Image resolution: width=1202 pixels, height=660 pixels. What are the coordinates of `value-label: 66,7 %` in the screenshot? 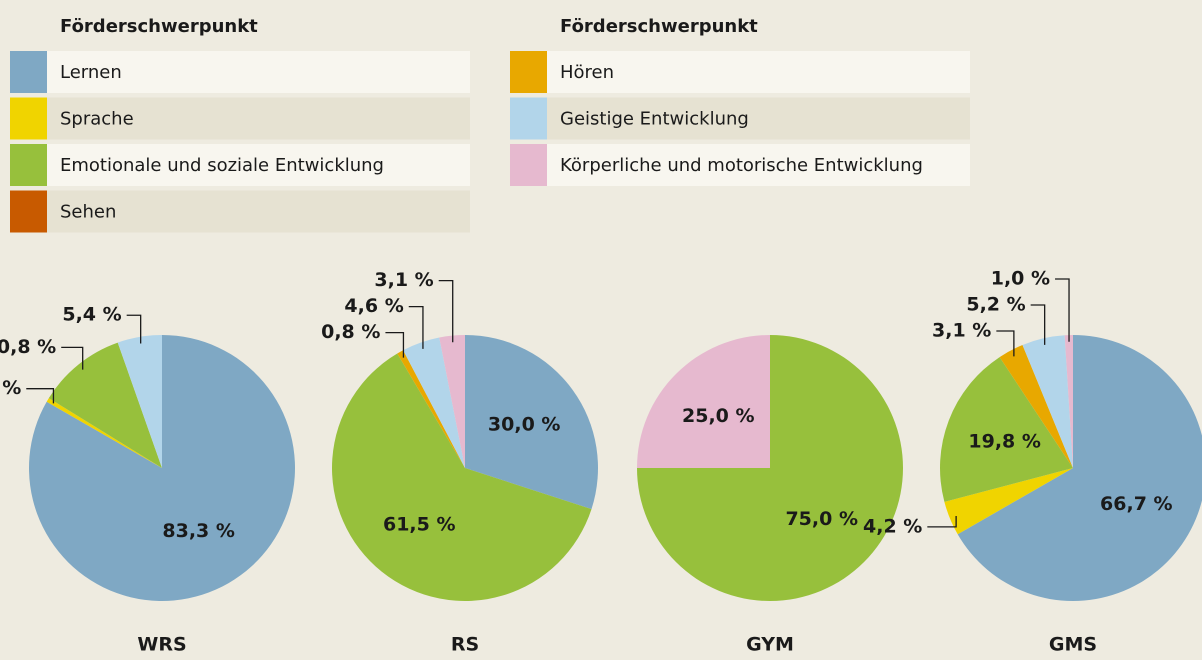 It's located at (1136, 504).